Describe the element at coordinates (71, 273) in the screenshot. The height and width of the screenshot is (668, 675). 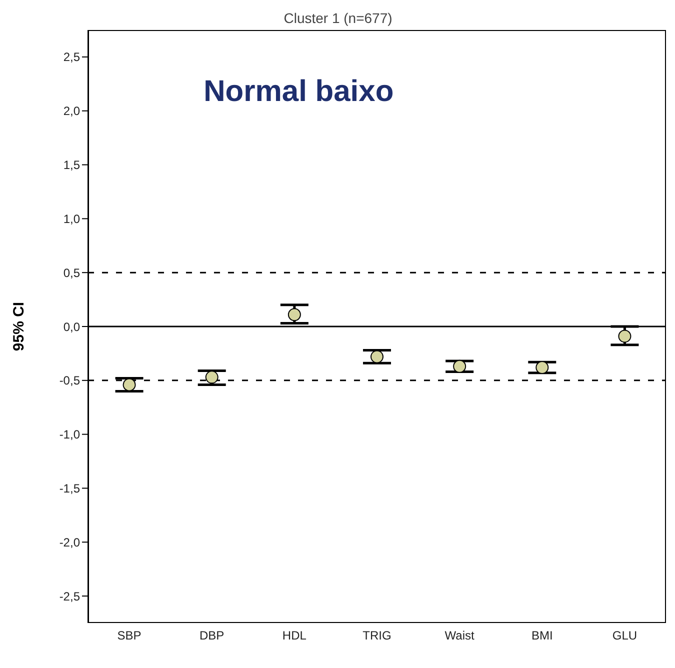
I see `y-tick-label: 0,5` at that location.